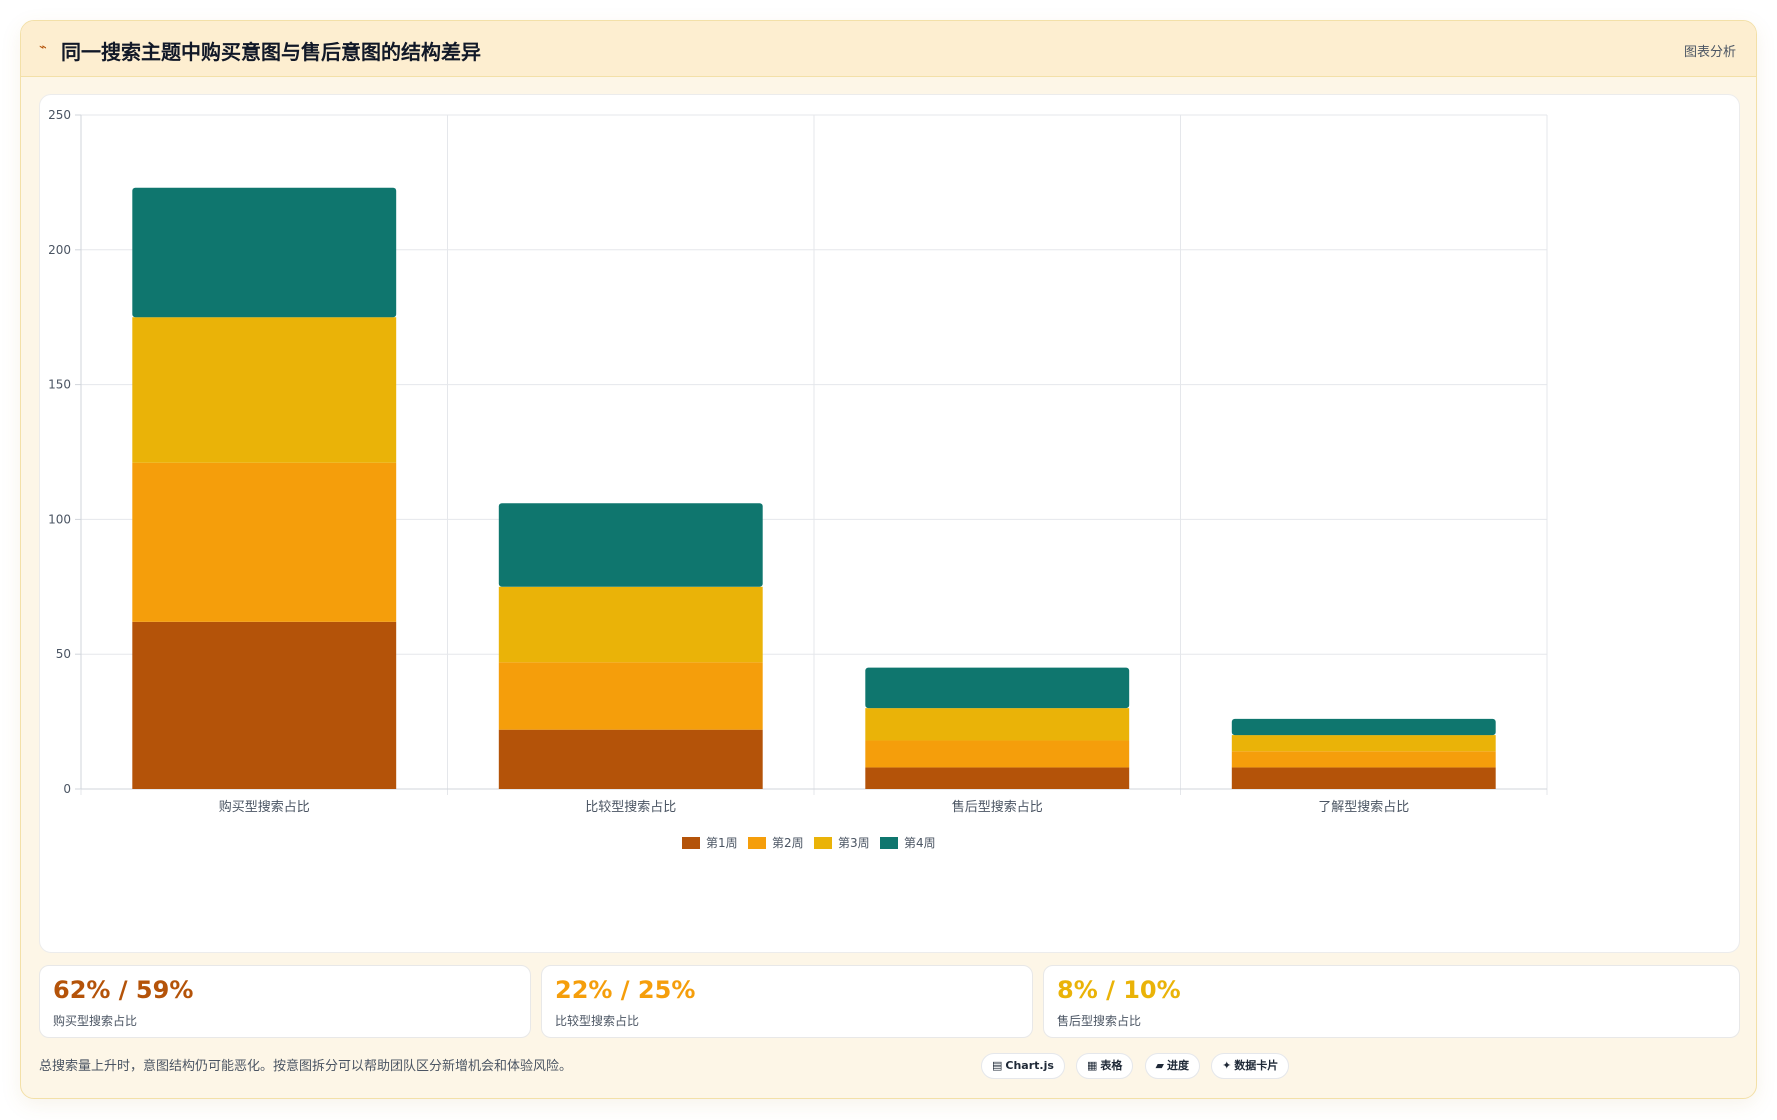  Describe the element at coordinates (95, 1021) in the screenshot. I see `stat-label: 购买型搜索占比` at that location.